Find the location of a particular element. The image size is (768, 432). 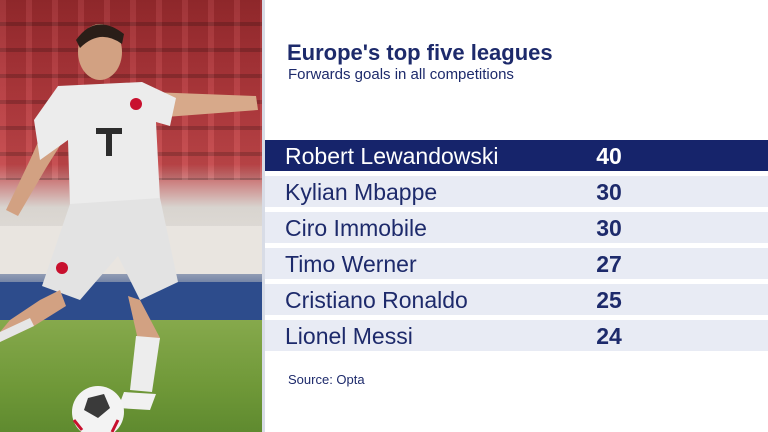

goals-value: 27 is located at coordinates (609, 264).